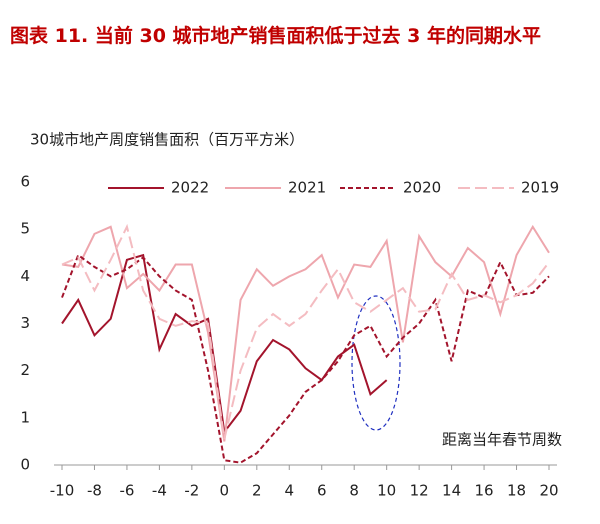 The width and height of the screenshot is (600, 524). I want to click on y-tick-label: 2, so click(25, 370).